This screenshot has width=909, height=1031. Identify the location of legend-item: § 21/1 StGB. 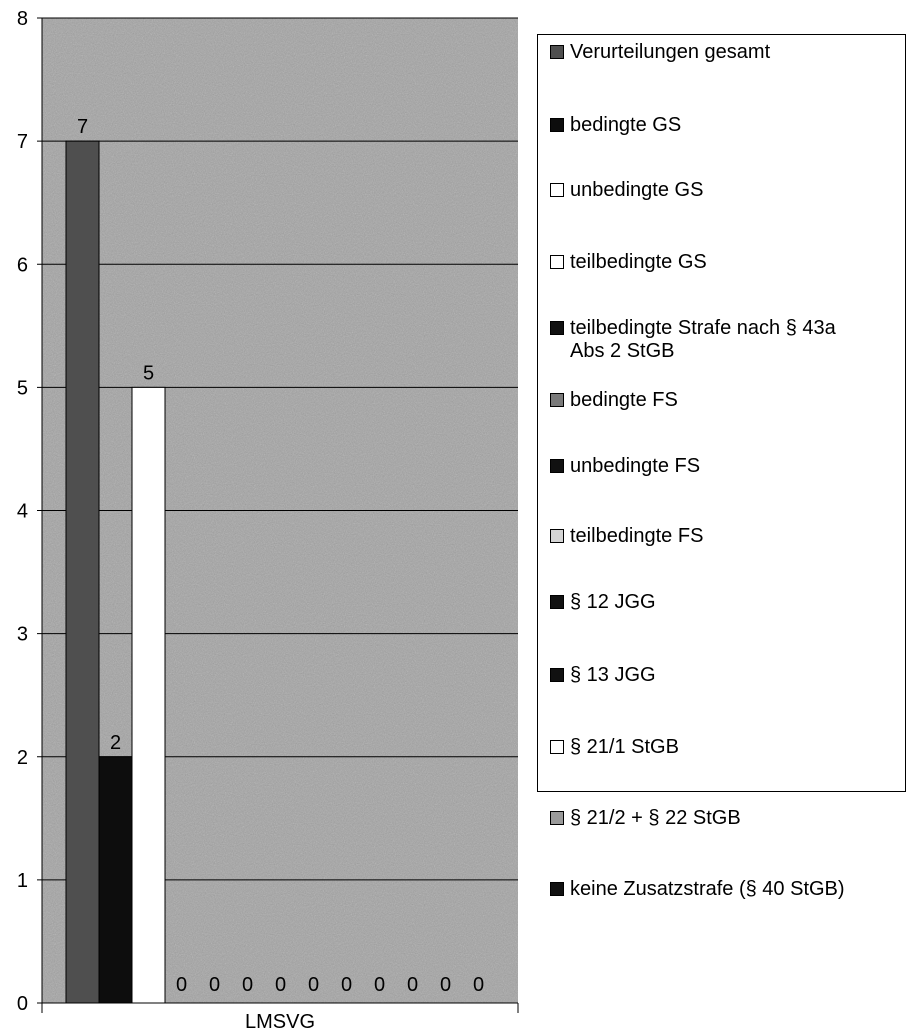
(614, 747).